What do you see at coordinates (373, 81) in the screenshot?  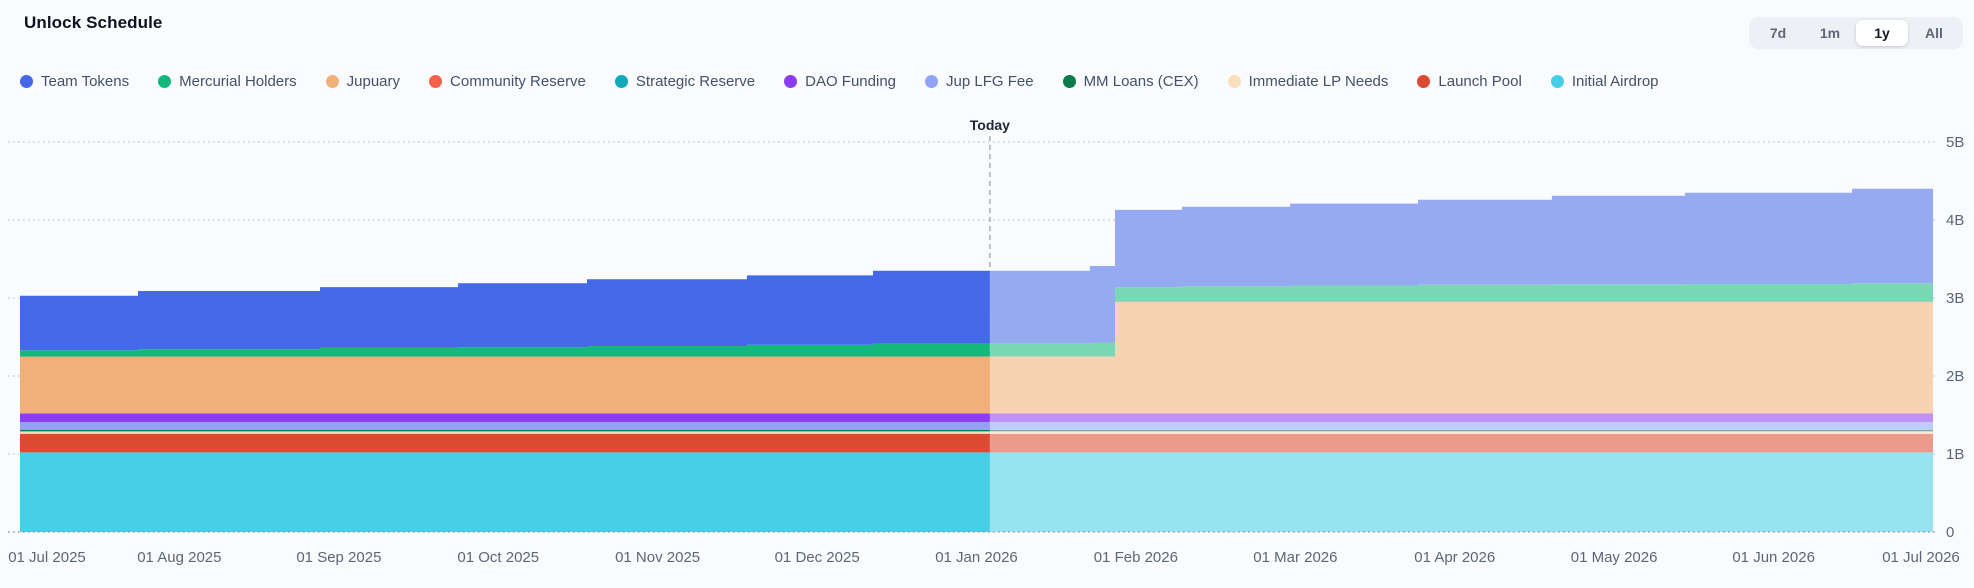 I see `legend-label: Jupuary` at bounding box center [373, 81].